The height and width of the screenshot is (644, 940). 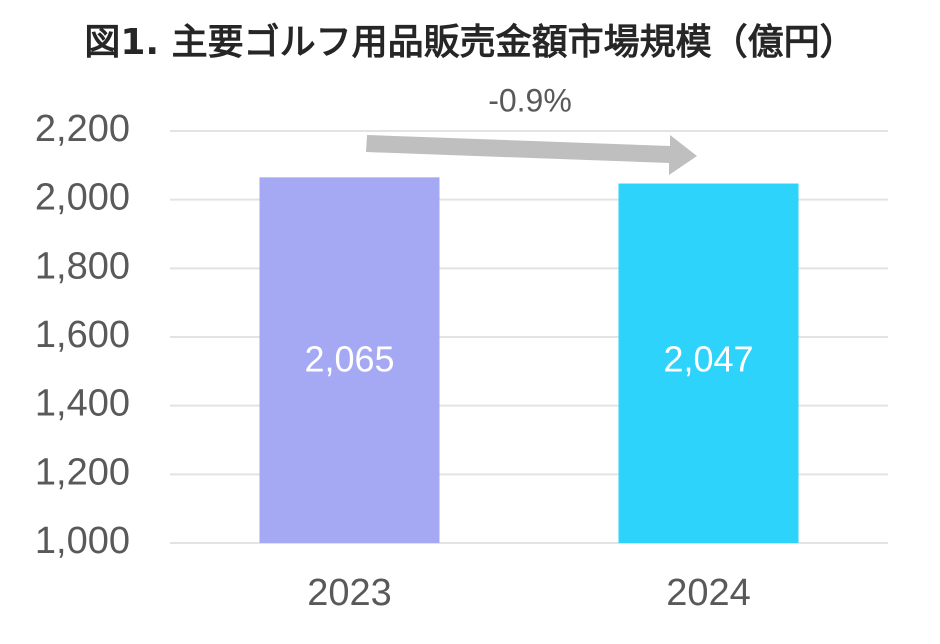 I want to click on y-tick-label: 1,600, so click(x=82, y=335).